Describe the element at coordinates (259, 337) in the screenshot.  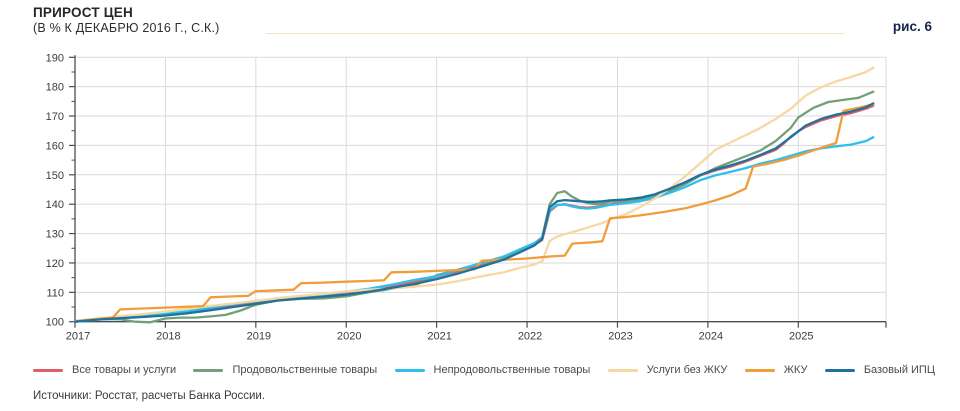
I see `x-axis-tick-label: 2019` at that location.